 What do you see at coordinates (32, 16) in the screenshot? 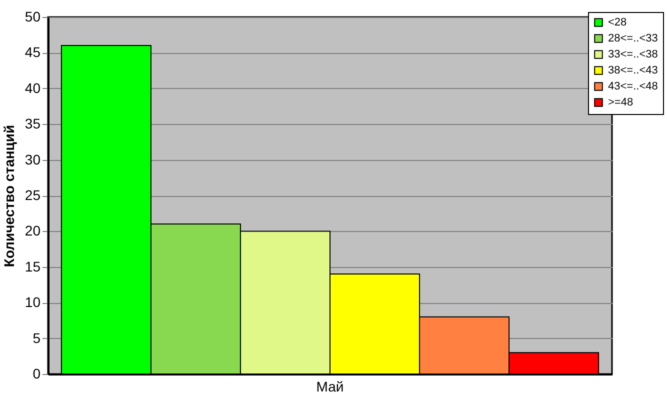
I see `y-tick-label: 50` at bounding box center [32, 16].